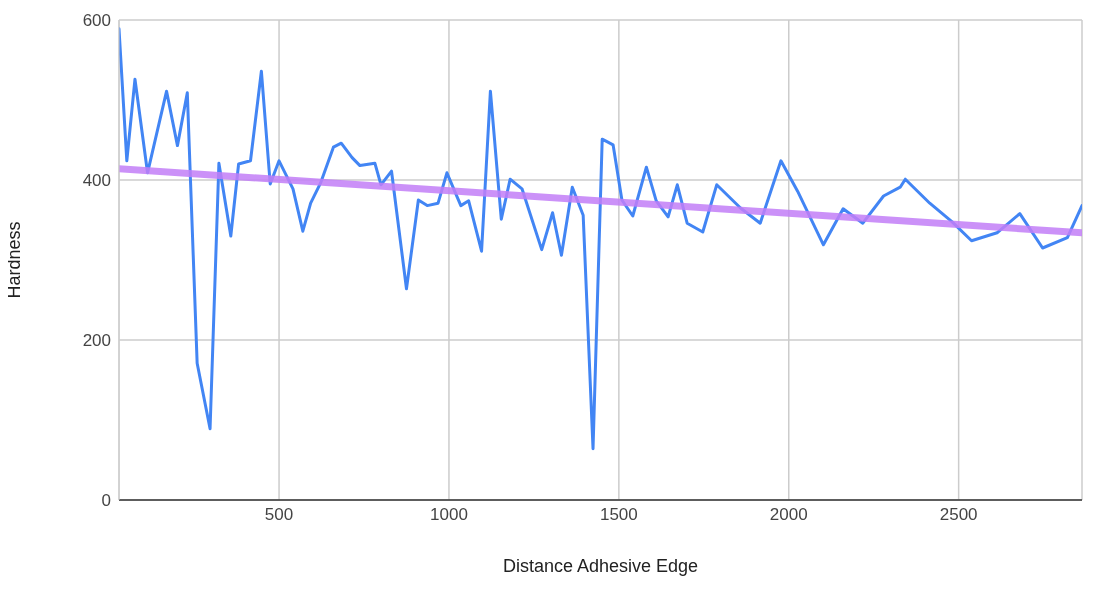  I want to click on x-tick-label: 500, so click(279, 515).